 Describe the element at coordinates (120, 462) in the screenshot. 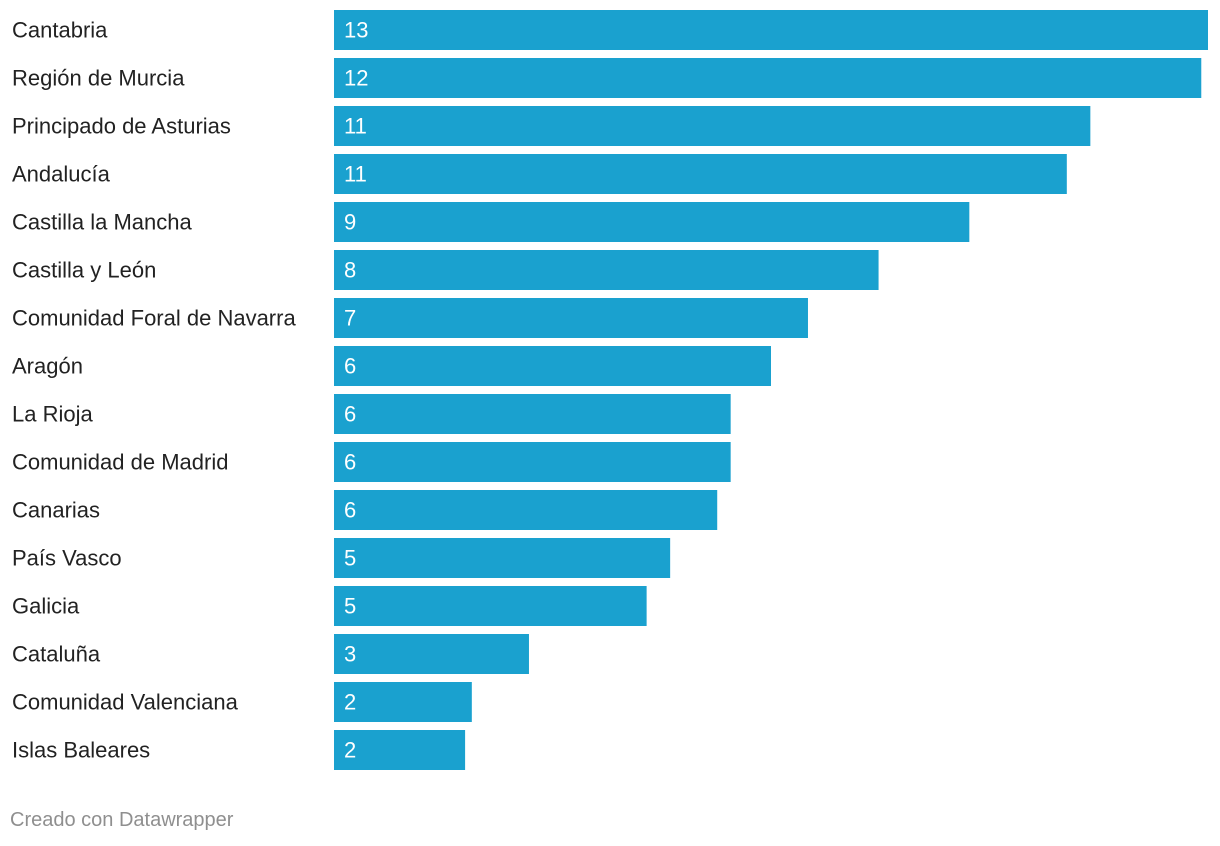

I see `category-label: Comunidad de Madrid` at that location.